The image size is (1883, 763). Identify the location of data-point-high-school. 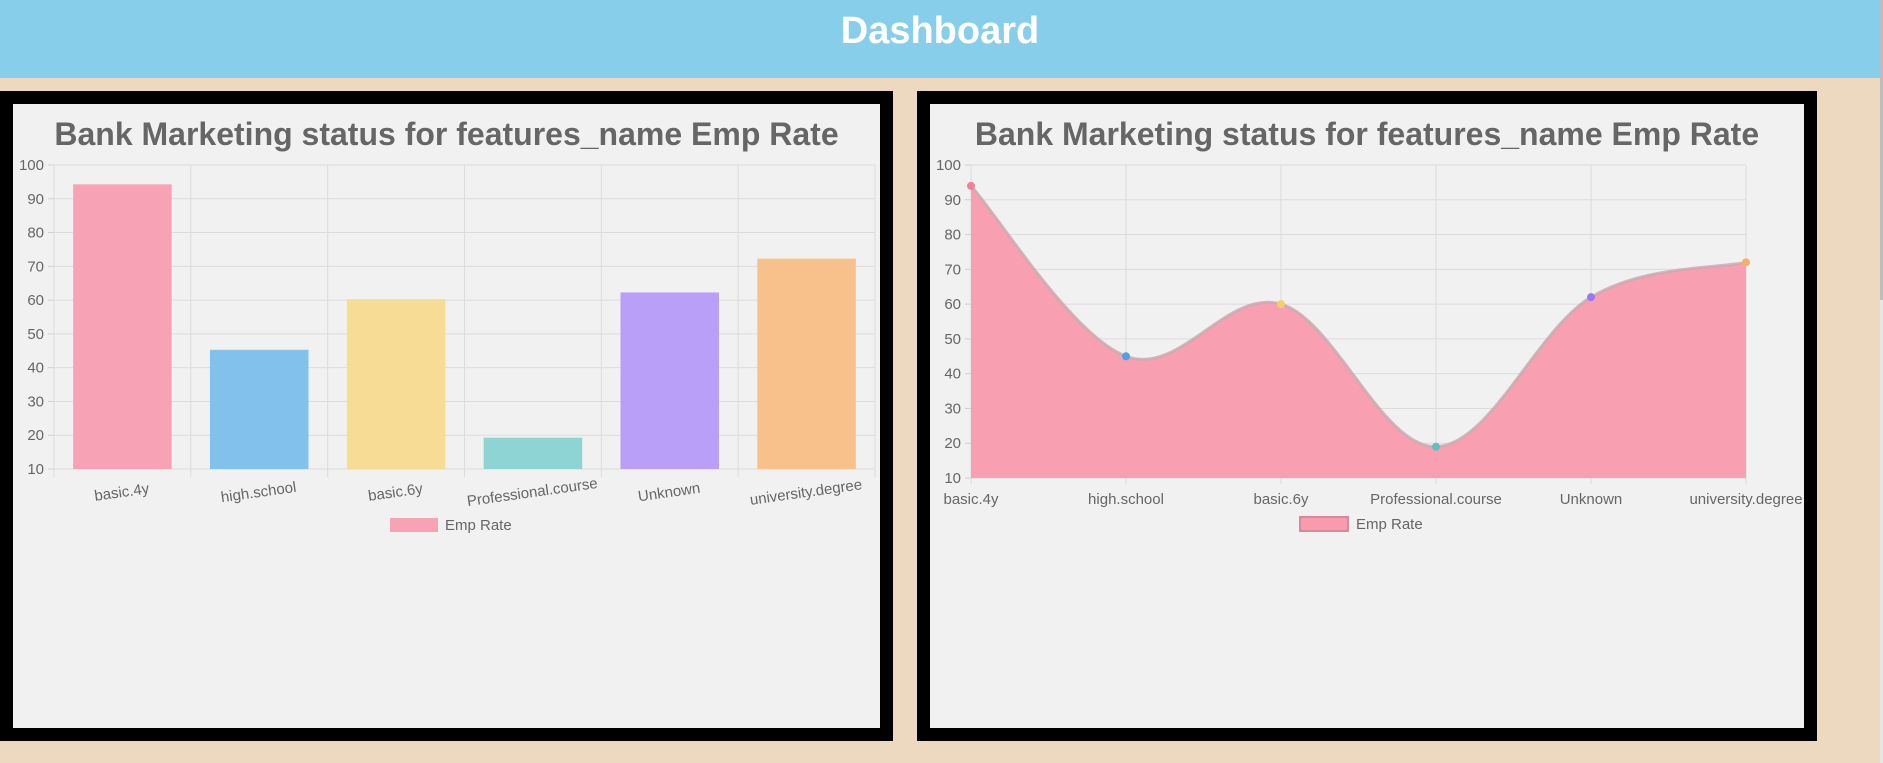
(1126, 356).